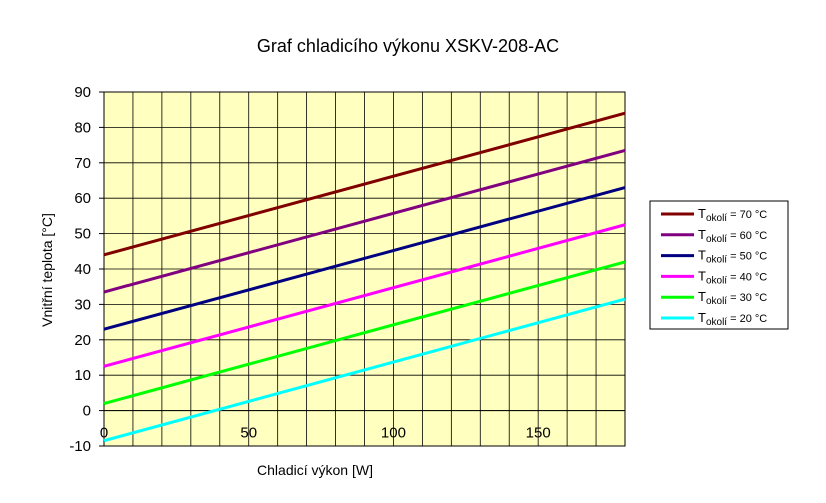  Describe the element at coordinates (104, 433) in the screenshot. I see `x-tick-label: 0` at that location.